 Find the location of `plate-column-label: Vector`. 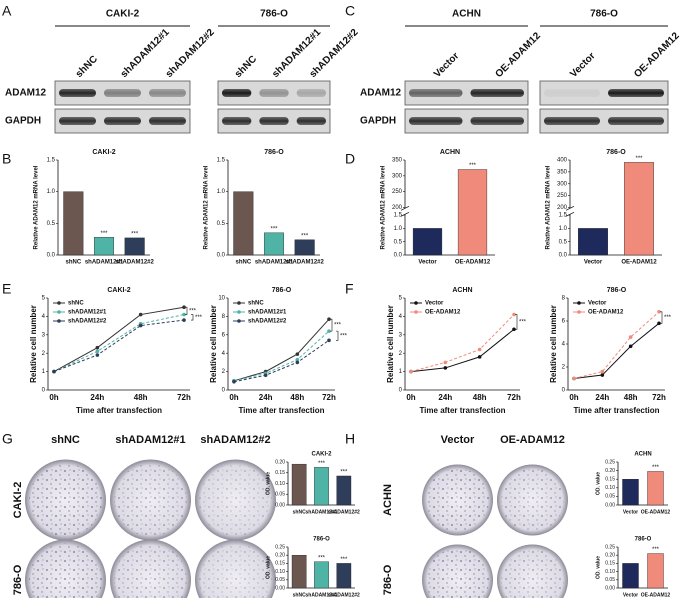

plate-column-label: Vector is located at coordinates (458, 440).